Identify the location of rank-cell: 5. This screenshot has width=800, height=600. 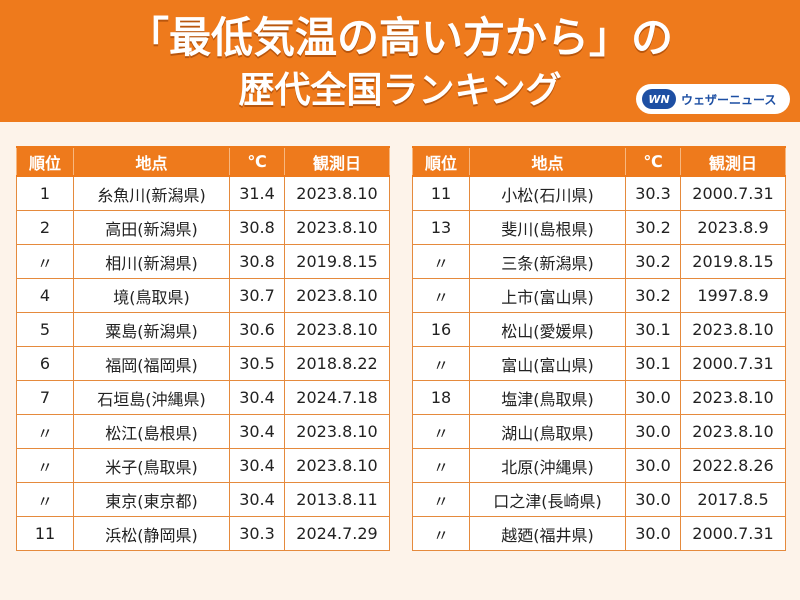
(45, 329).